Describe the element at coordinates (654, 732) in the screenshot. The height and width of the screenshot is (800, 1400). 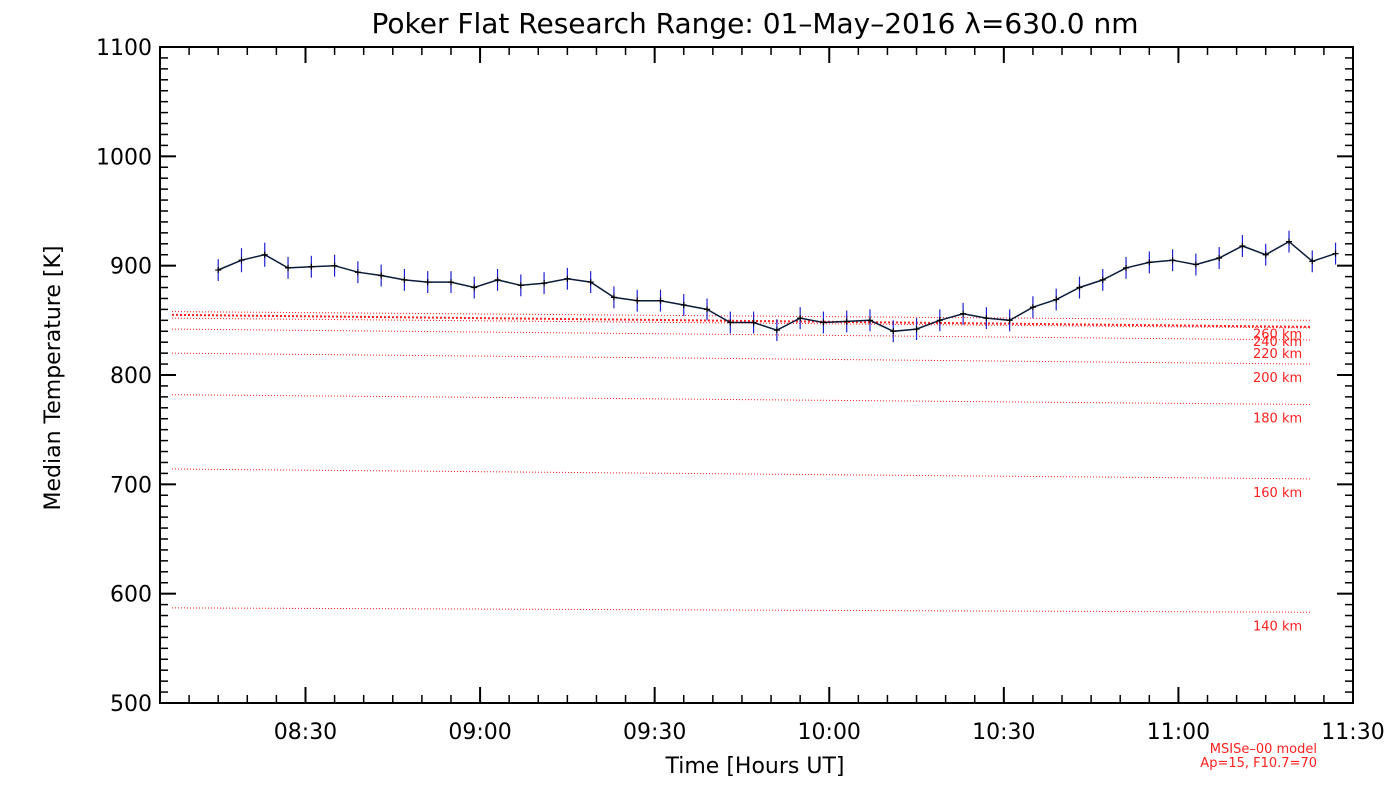
I see `x-tick-label: 09:30` at that location.